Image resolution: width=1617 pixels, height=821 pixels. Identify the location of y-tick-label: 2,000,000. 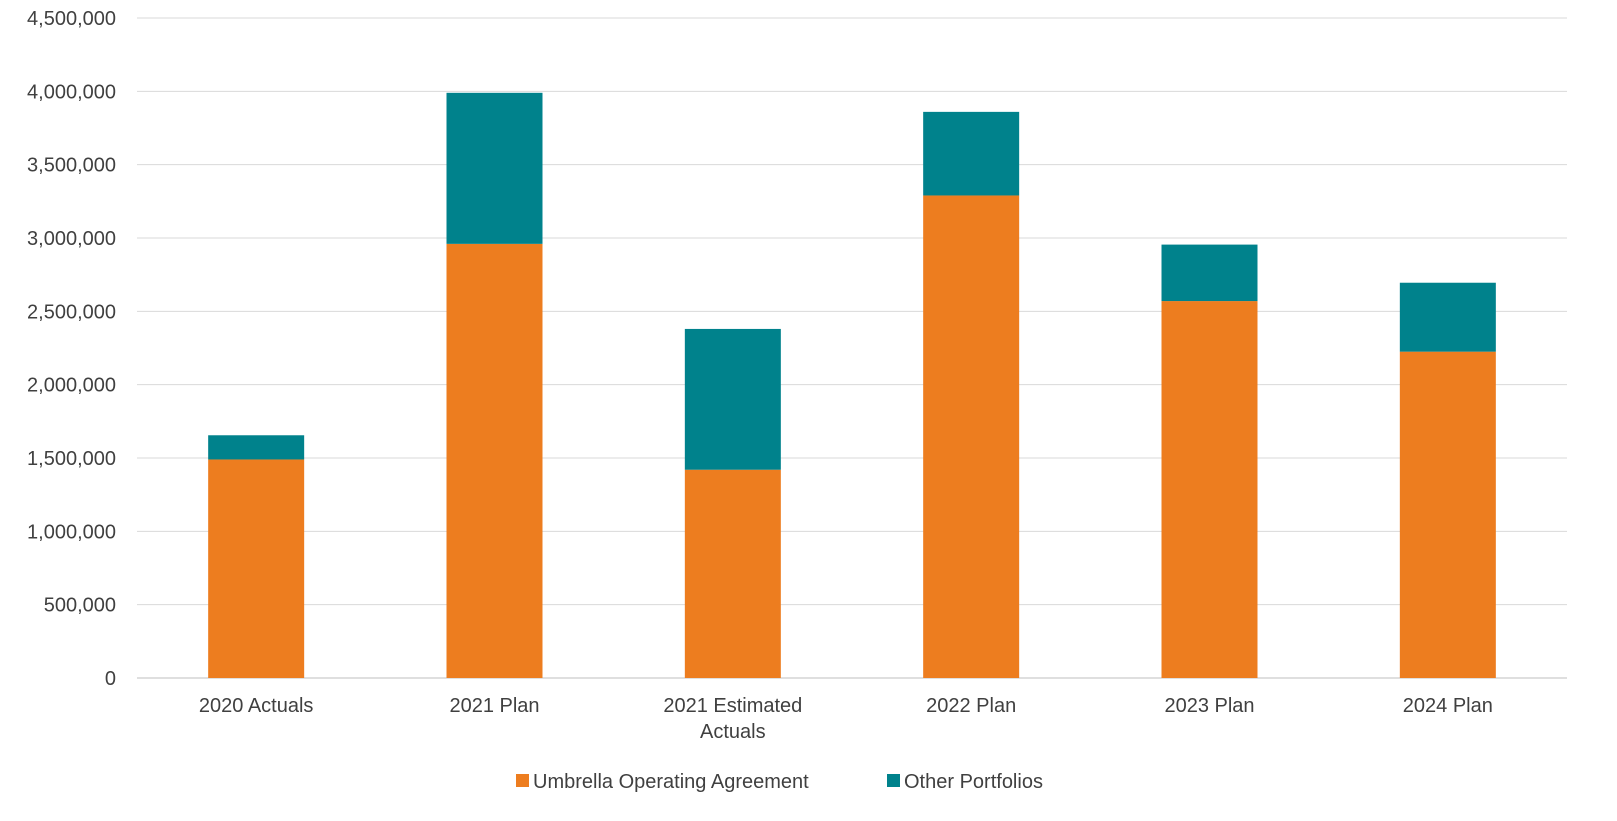
(71, 386).